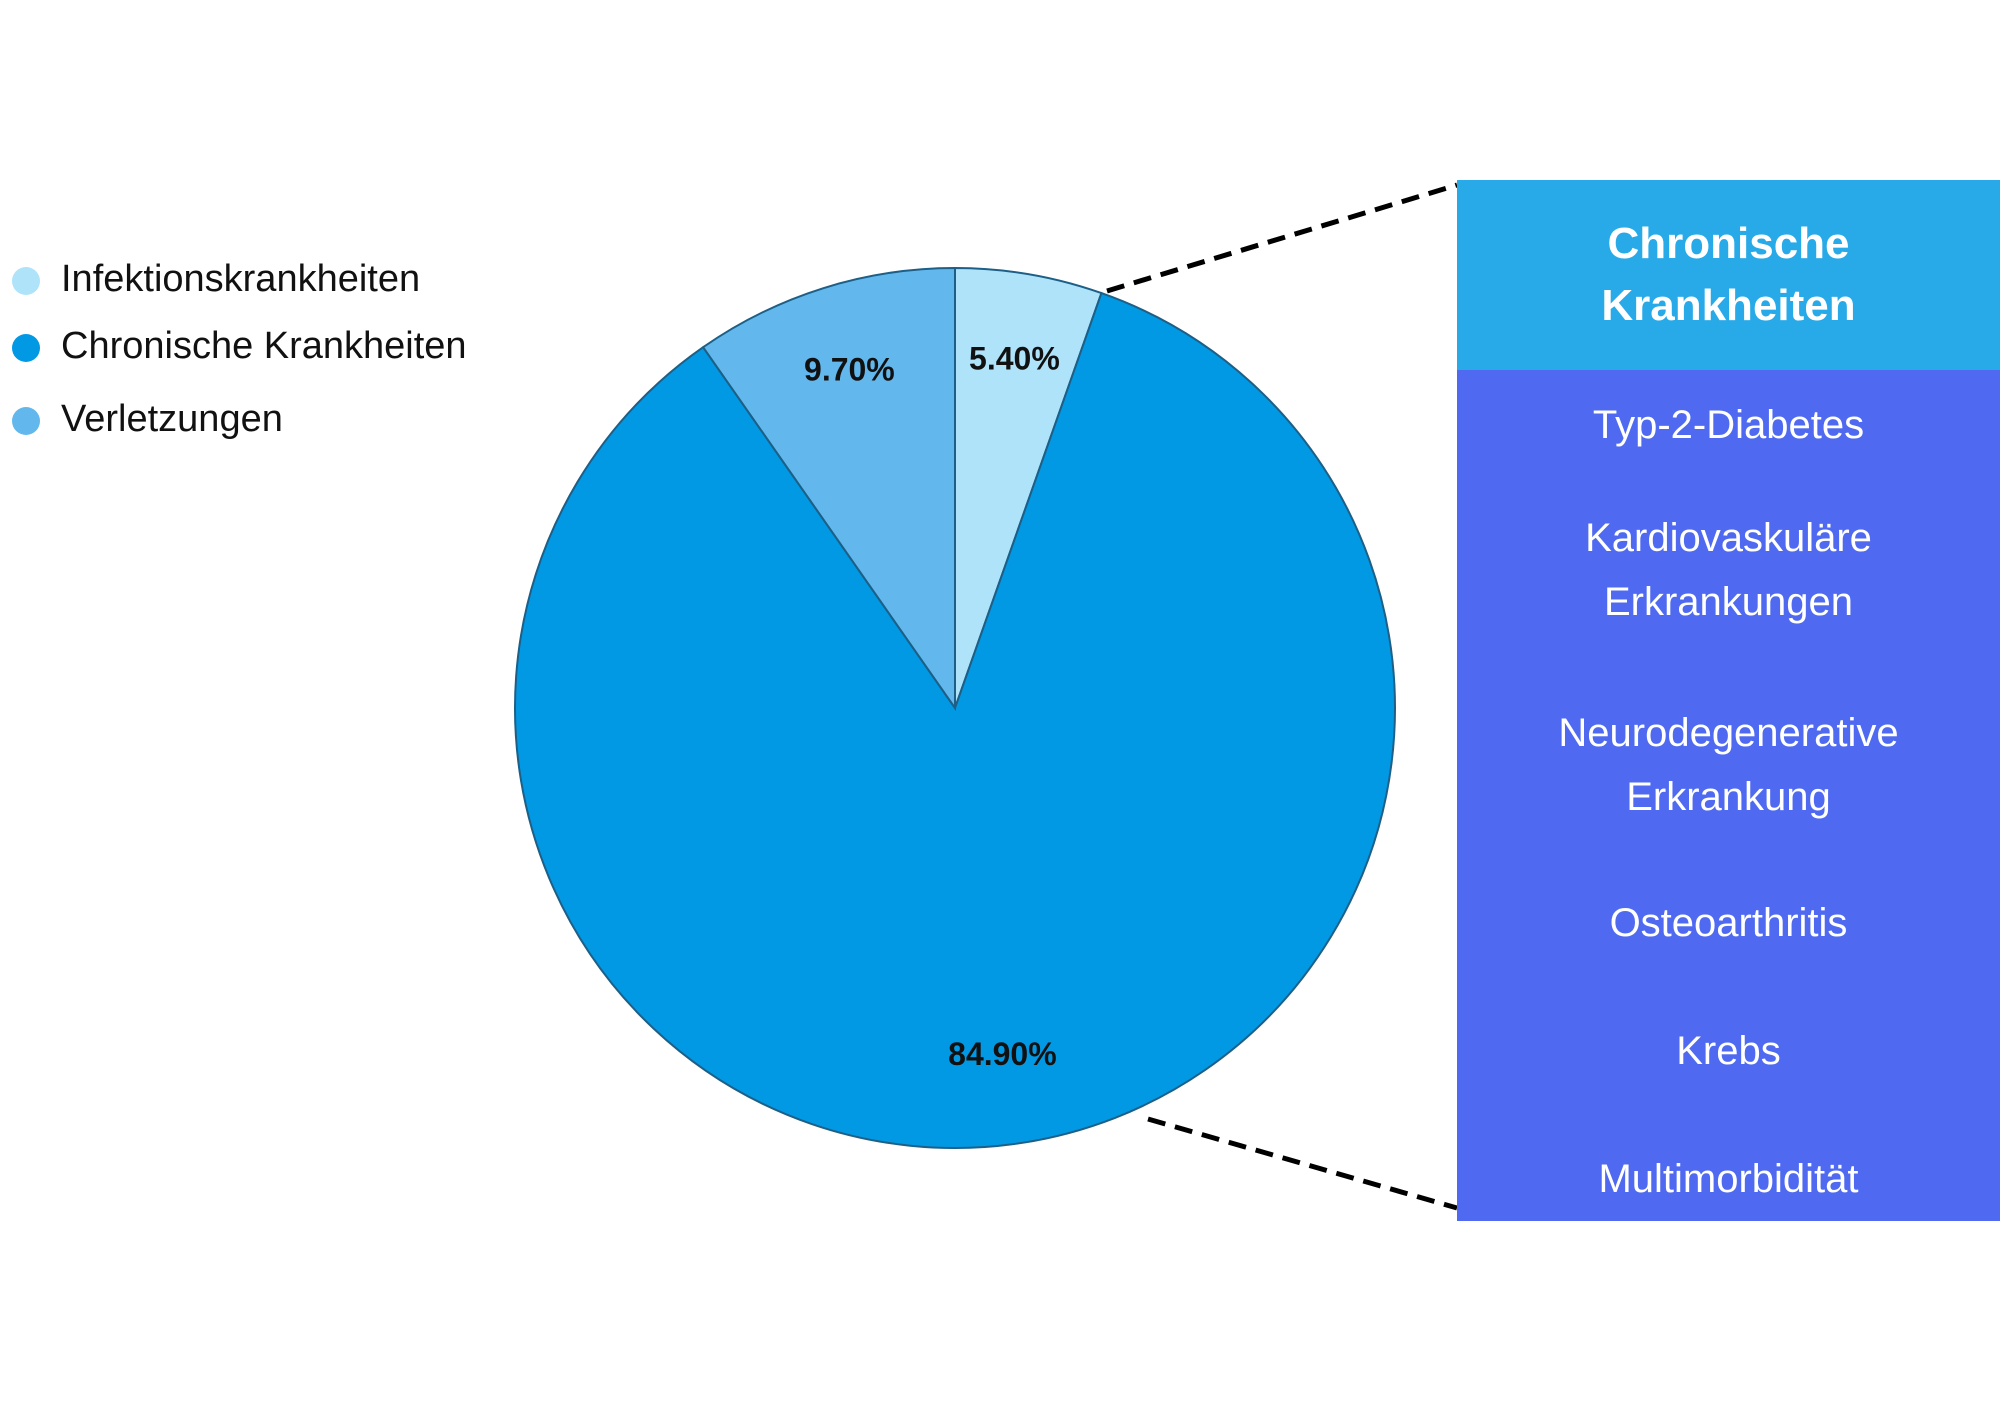 The width and height of the screenshot is (2000, 1414). Describe the element at coordinates (1002, 1054) in the screenshot. I see `value-label: 84.90%` at that location.